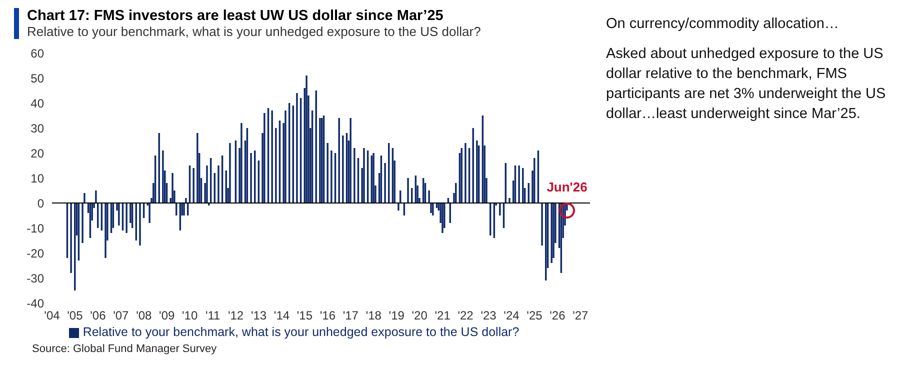 Image resolution: width=900 pixels, height=372 pixels. Describe the element at coordinates (37, 178) in the screenshot. I see `y-tick-label: 10` at that location.